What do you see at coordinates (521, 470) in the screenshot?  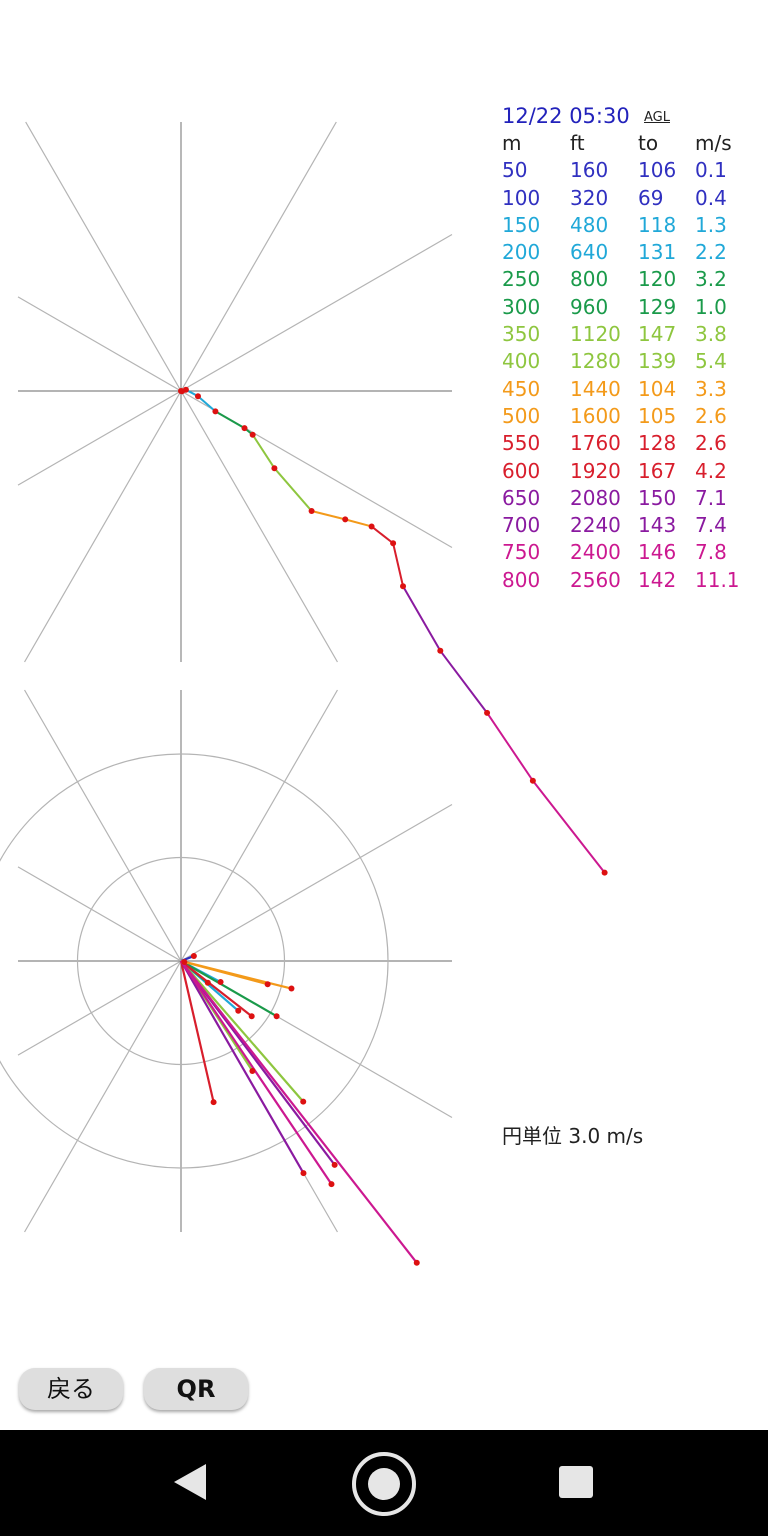 I see `cell-m: 600` at bounding box center [521, 470].